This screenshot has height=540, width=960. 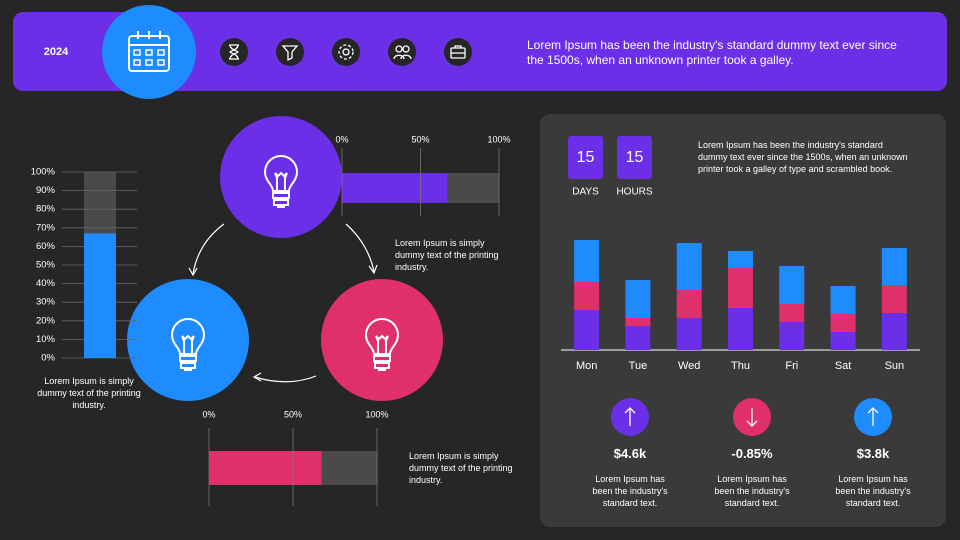 I want to click on y-tick-label: 10%, so click(x=46, y=339).